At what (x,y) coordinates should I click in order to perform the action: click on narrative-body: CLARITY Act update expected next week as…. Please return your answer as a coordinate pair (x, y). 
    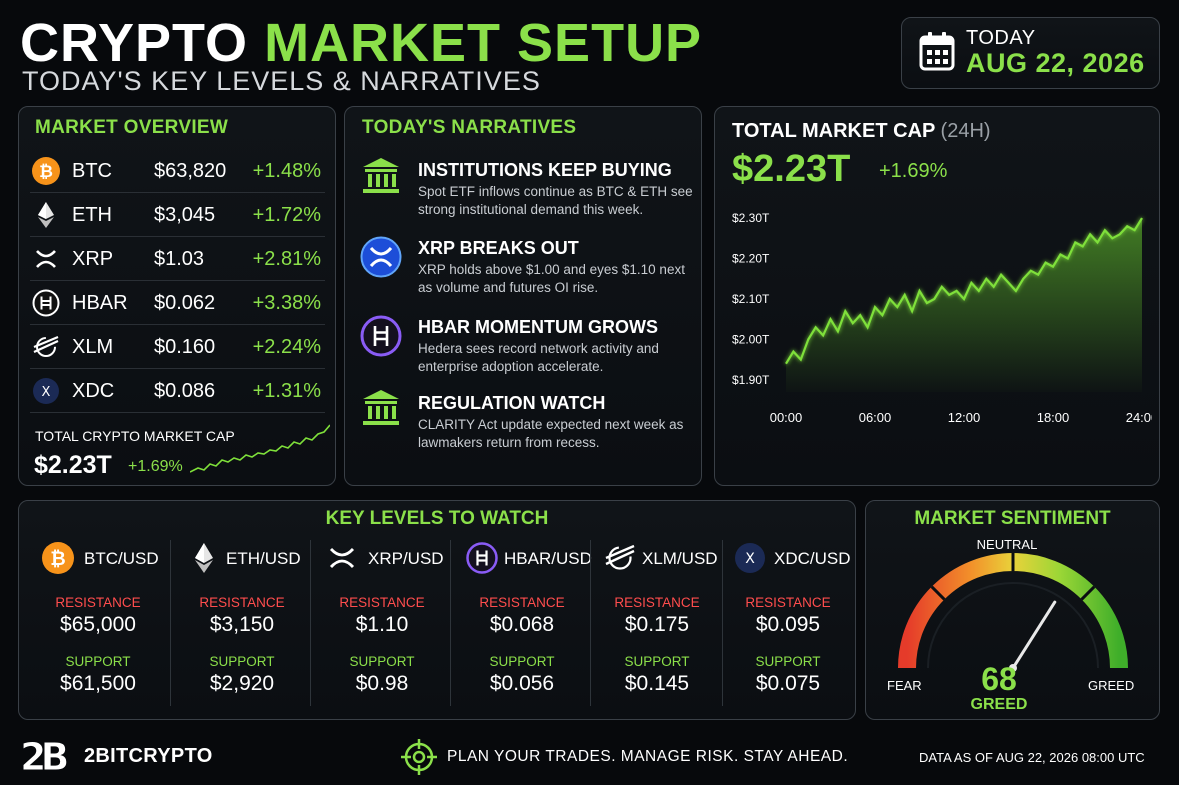
    Looking at the image, I should click on (551, 433).